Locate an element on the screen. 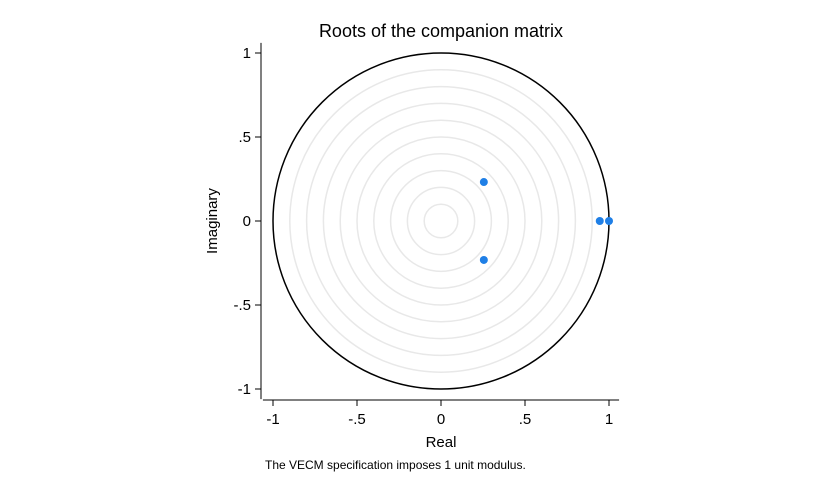 The width and height of the screenshot is (820, 492). x-axis: -1 -.5 0 .5 1 is located at coordinates (441, 413).